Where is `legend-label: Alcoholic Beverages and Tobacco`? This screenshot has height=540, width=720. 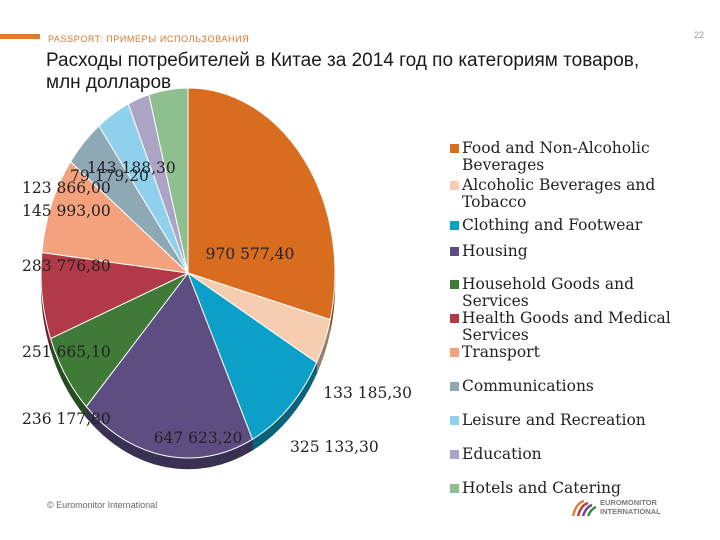 legend-label: Alcoholic Beverages and Tobacco is located at coordinates (559, 193).